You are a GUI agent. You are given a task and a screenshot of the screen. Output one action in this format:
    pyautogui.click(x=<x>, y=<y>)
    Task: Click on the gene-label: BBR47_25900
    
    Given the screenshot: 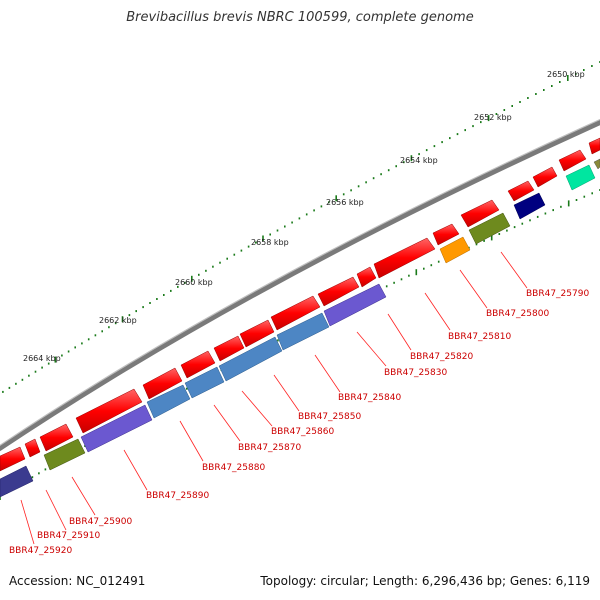 What is the action you would take?
    pyautogui.click(x=100, y=522)
    